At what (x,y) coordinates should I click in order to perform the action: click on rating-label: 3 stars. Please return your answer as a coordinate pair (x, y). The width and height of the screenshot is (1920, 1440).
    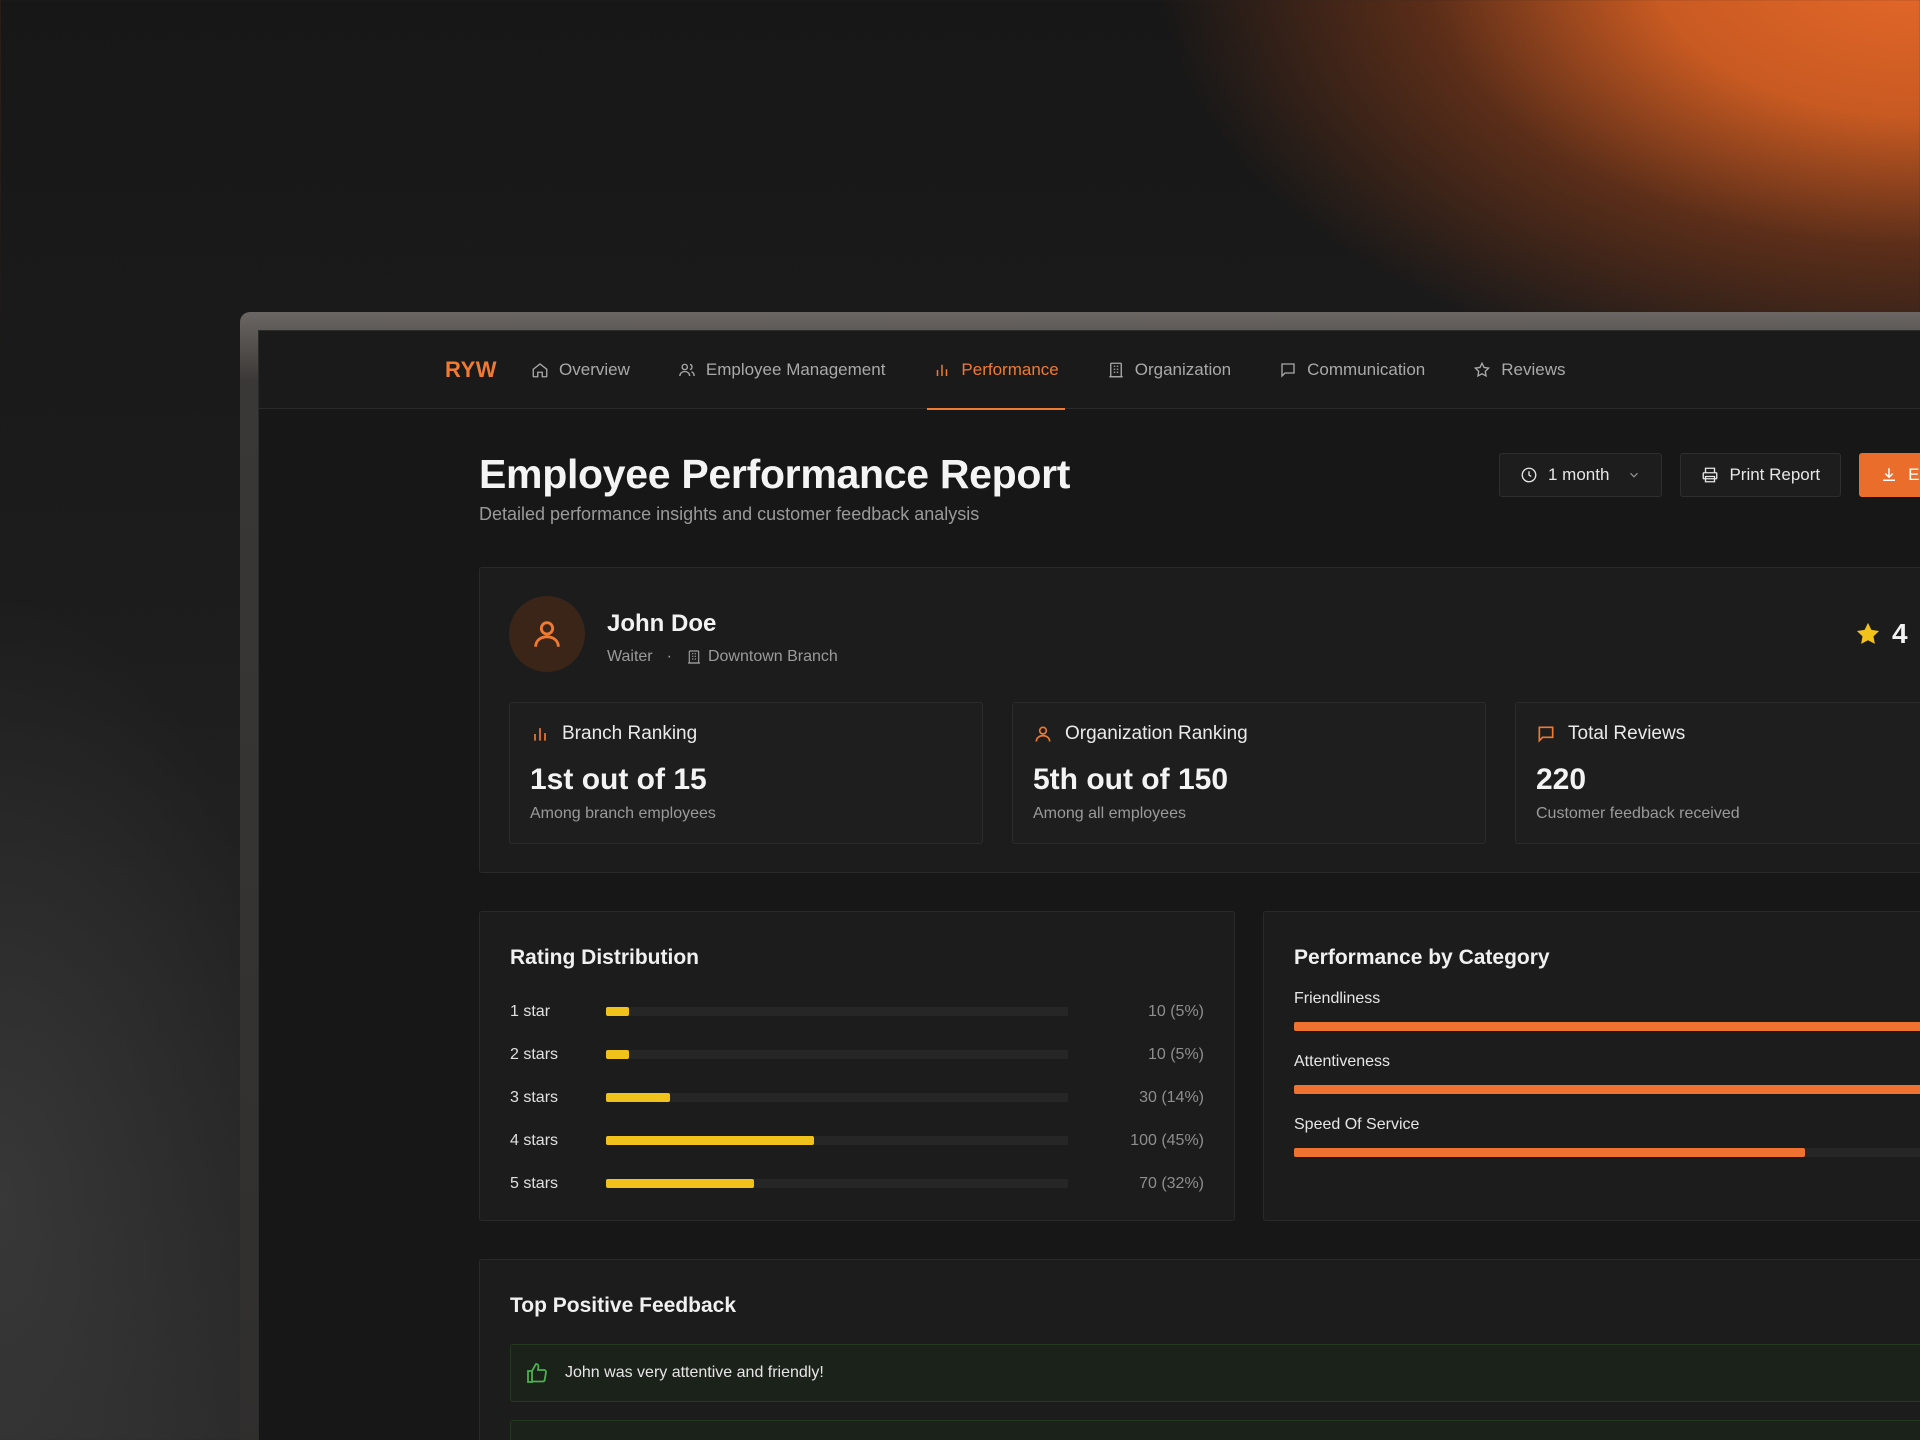
    Looking at the image, I should click on (534, 1097).